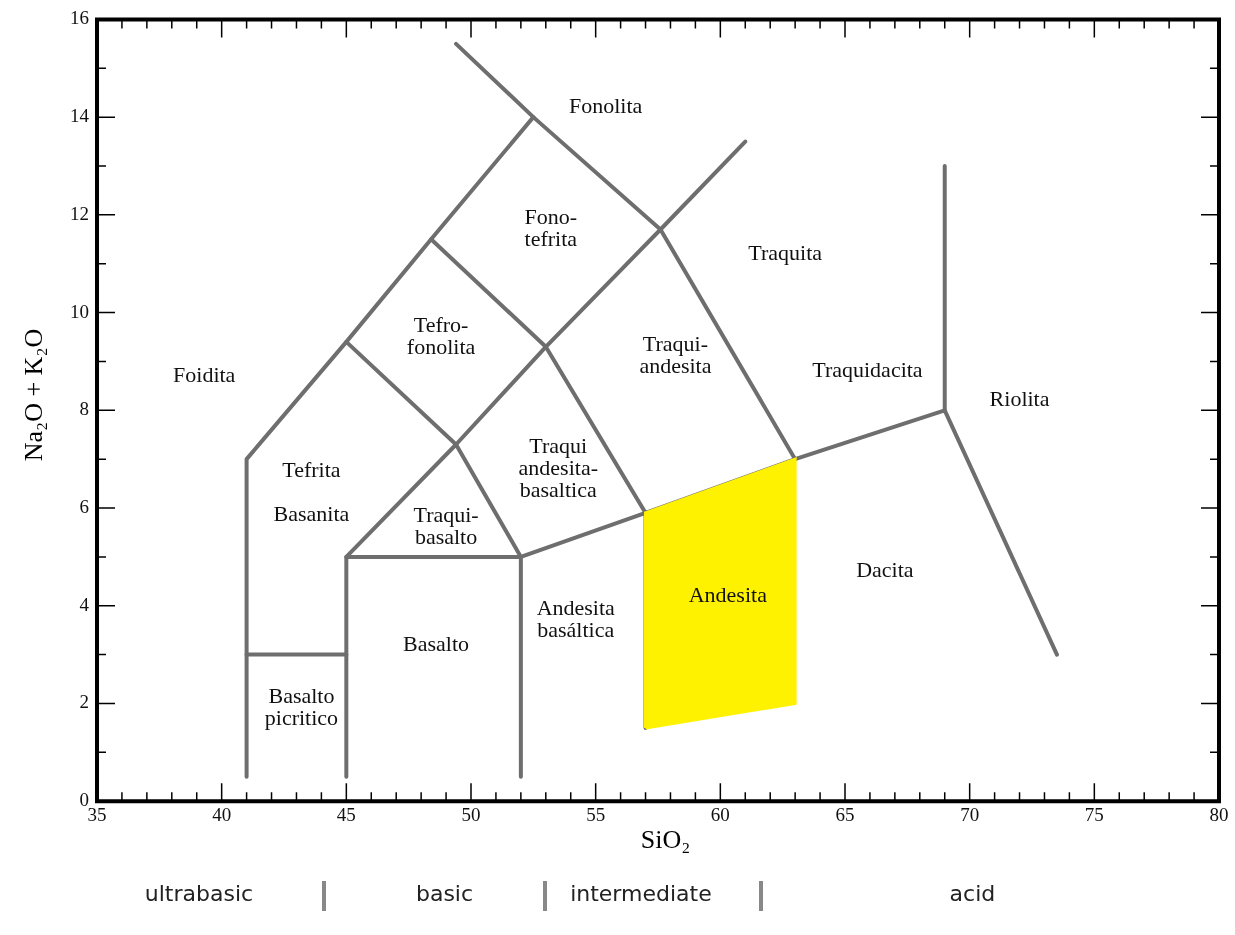 The image size is (1235, 935). What do you see at coordinates (720, 814) in the screenshot?
I see `x-tick-label: 60` at bounding box center [720, 814].